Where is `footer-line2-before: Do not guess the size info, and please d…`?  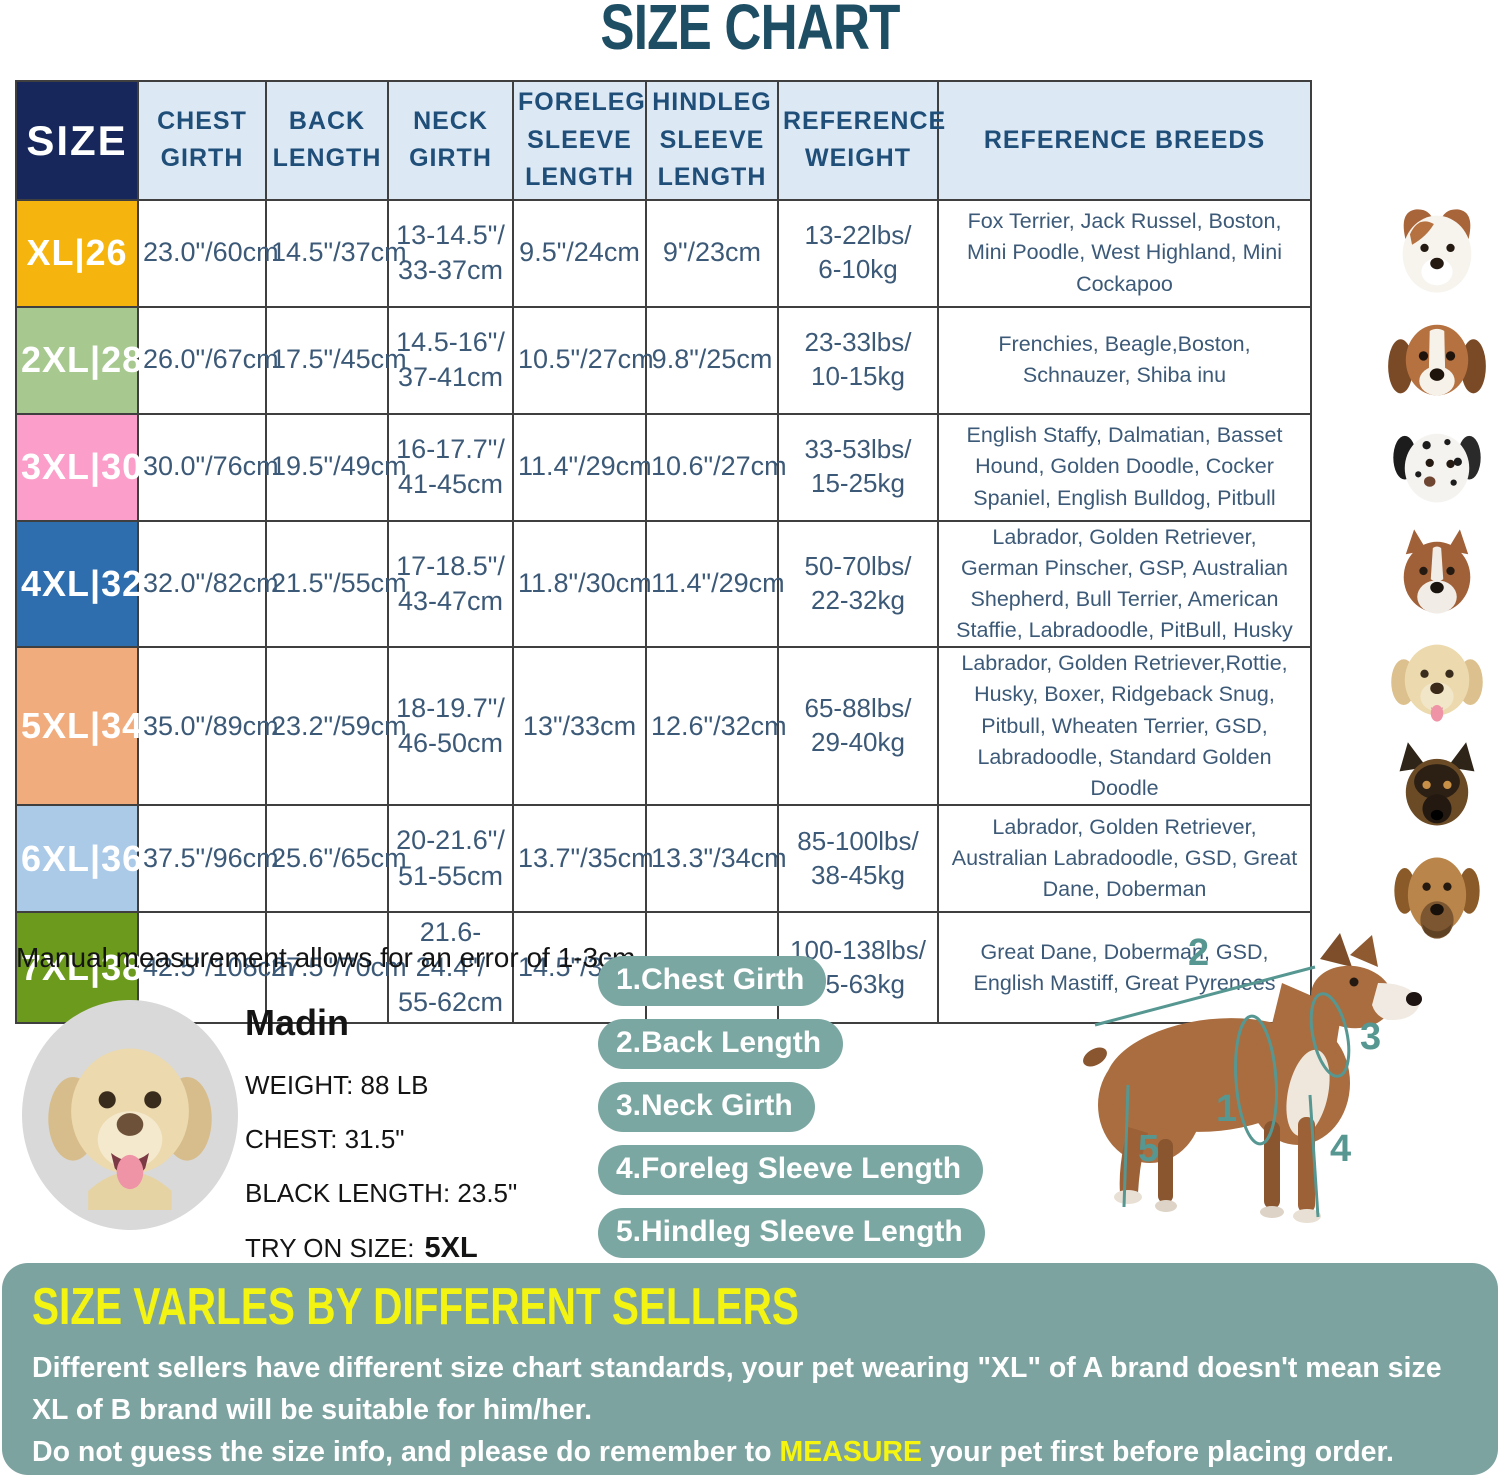 footer-line2-before: Do not guess the size info, and please d… is located at coordinates (406, 1452).